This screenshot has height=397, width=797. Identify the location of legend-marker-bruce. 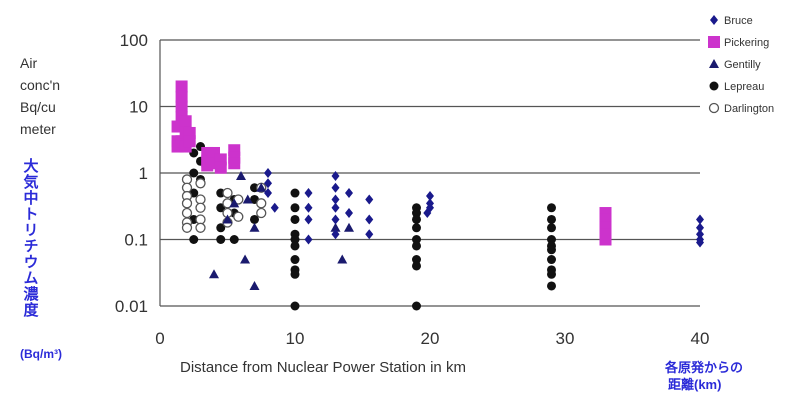
(714, 20).